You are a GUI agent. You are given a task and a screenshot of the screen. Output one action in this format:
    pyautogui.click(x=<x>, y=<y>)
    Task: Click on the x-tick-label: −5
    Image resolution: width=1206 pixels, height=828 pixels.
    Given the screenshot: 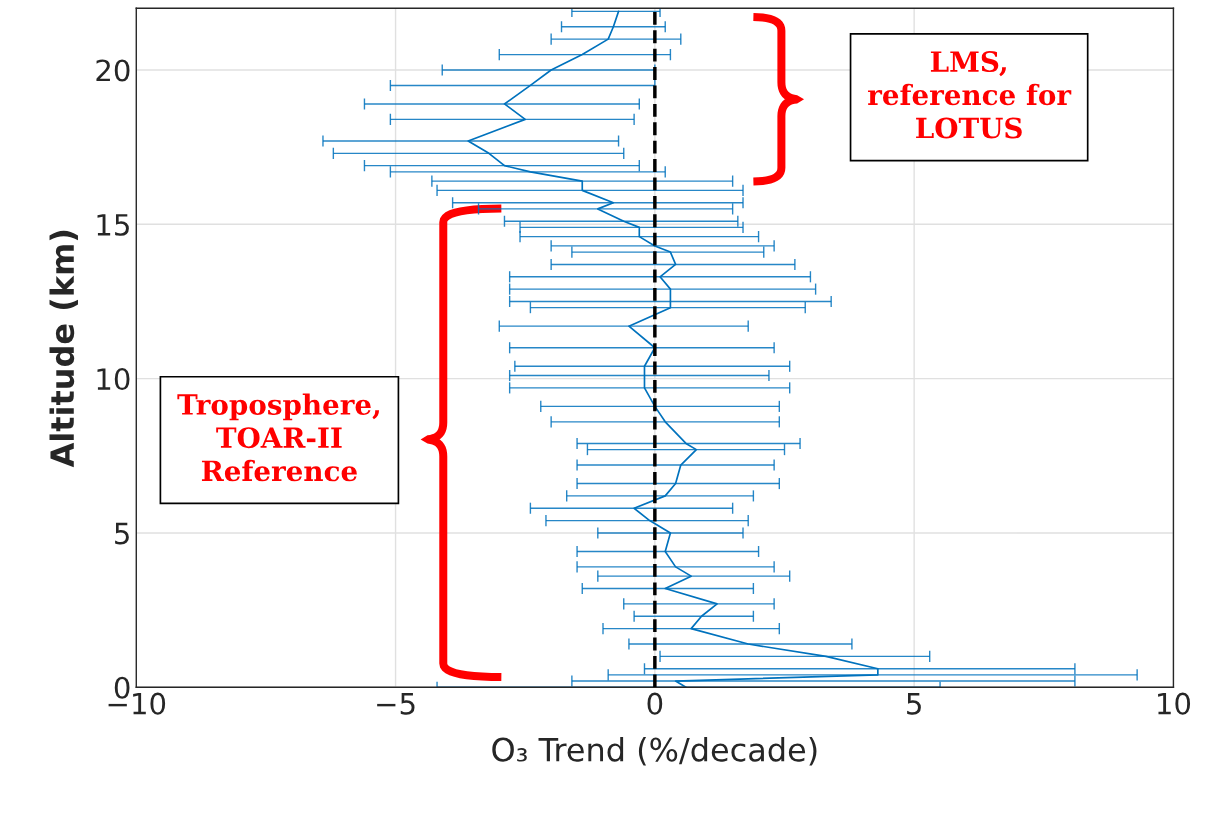 What is the action you would take?
    pyautogui.click(x=396, y=704)
    